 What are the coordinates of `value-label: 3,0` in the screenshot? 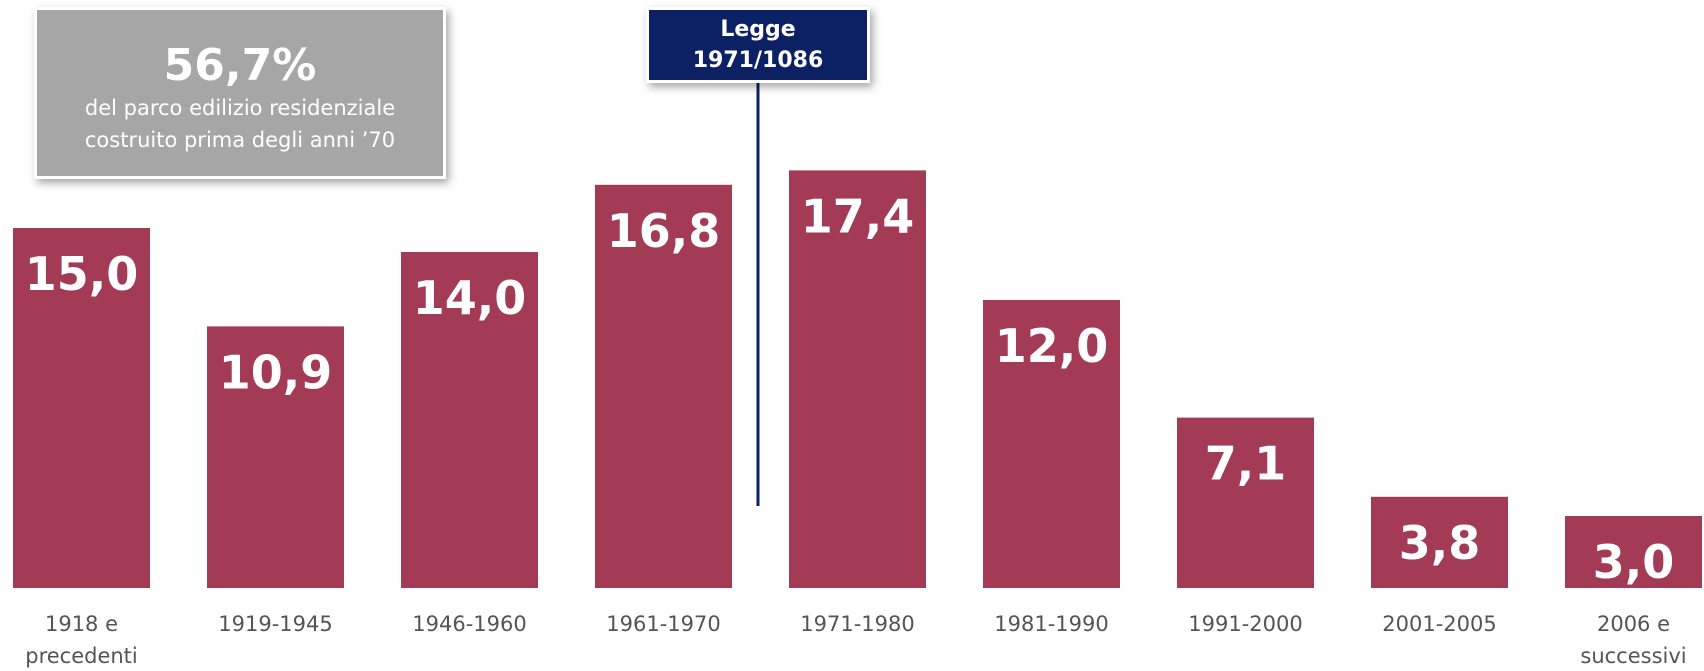 It's located at (1634, 562).